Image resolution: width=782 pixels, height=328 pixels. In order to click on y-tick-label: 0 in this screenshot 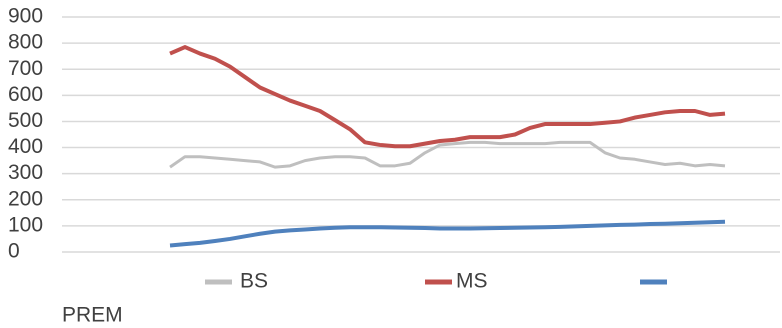, I will do `click(14, 251)`.